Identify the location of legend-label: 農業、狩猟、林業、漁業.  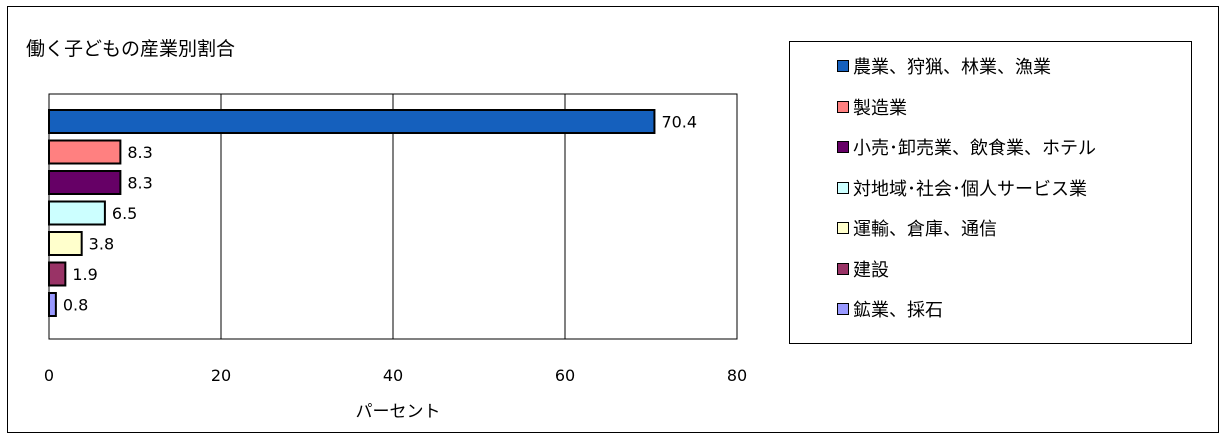
(952, 67).